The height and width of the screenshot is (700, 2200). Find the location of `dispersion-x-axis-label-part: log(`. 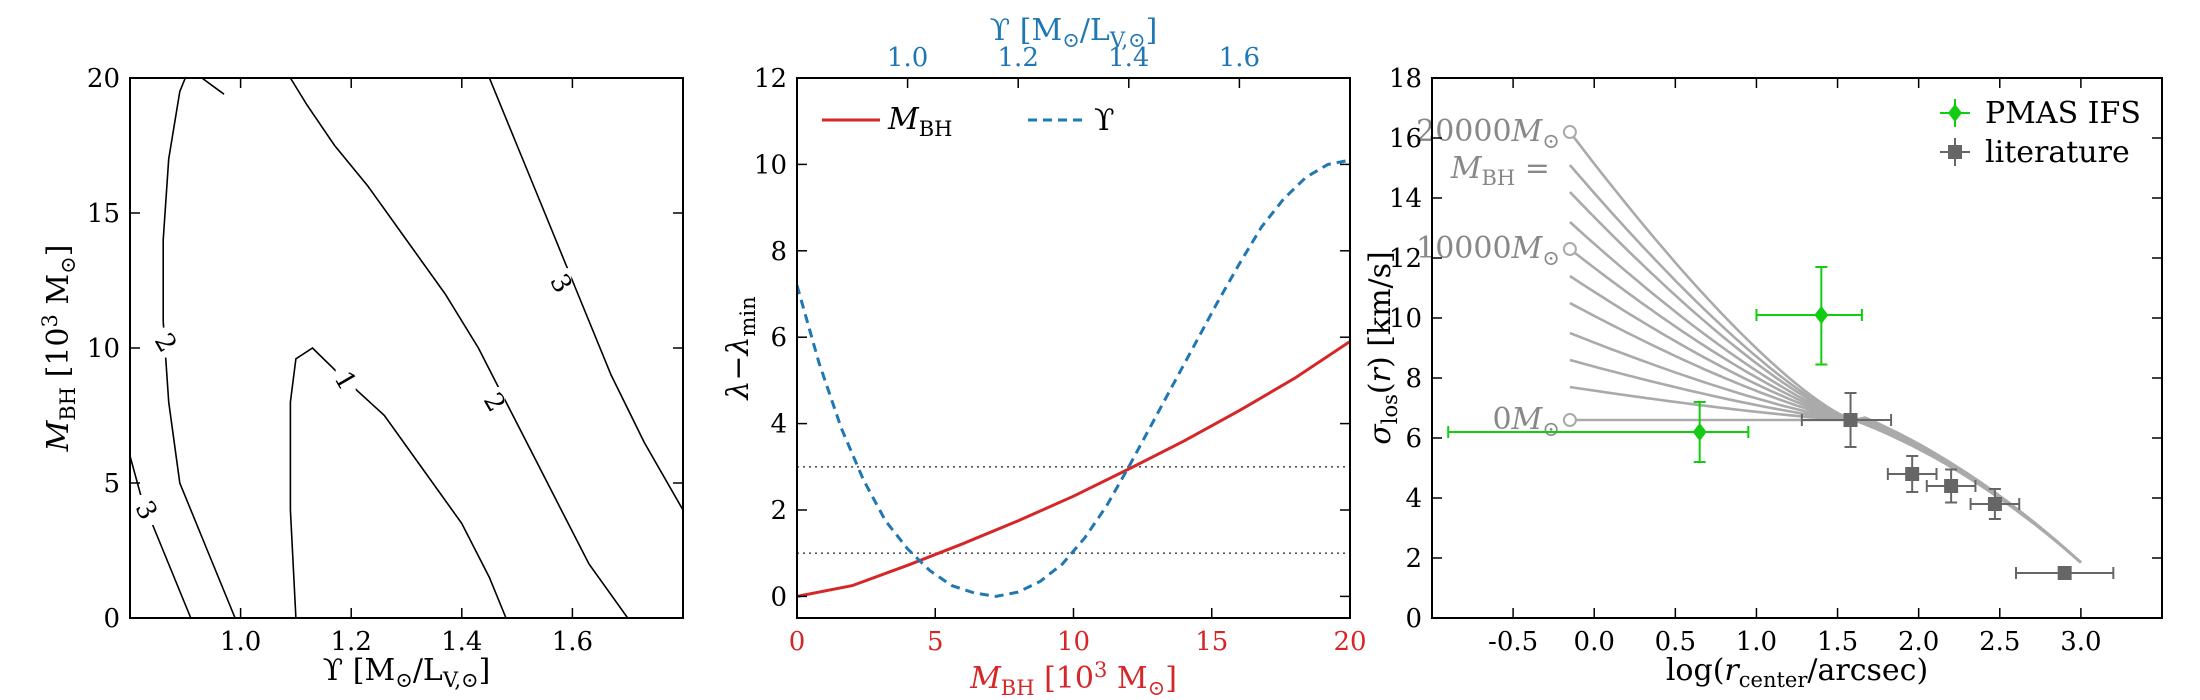

dispersion-x-axis-label-part: log( is located at coordinates (1695, 670).